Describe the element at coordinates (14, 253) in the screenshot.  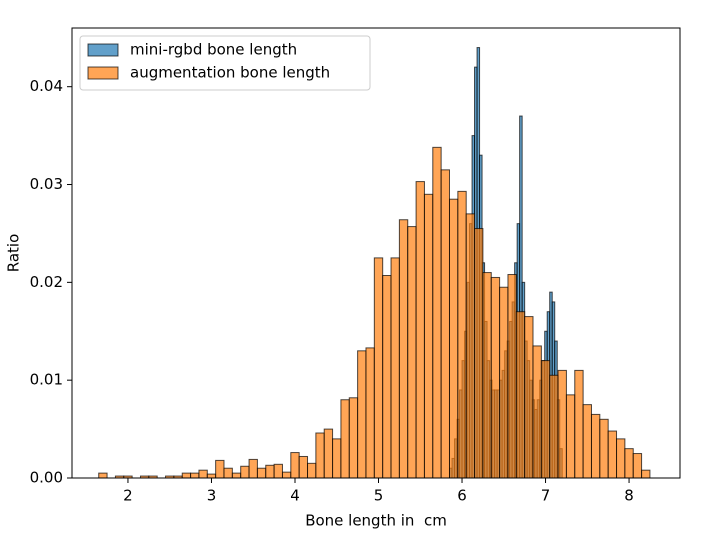
I see `y-axis-label: Ratio` at that location.